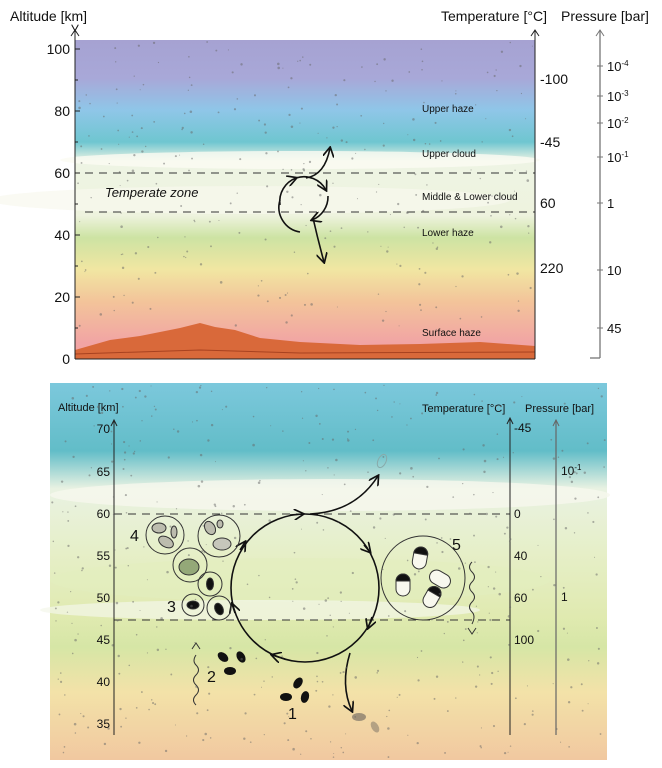  What do you see at coordinates (231, 663) in the screenshot?
I see `stage-2-cells` at bounding box center [231, 663].